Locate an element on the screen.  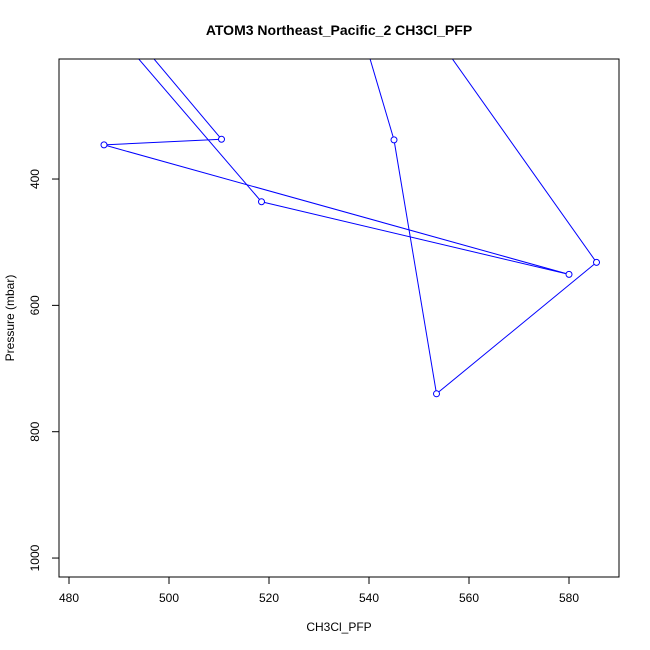
x-axis: 480 500 520 540 560 580 is located at coordinates (319, 590).